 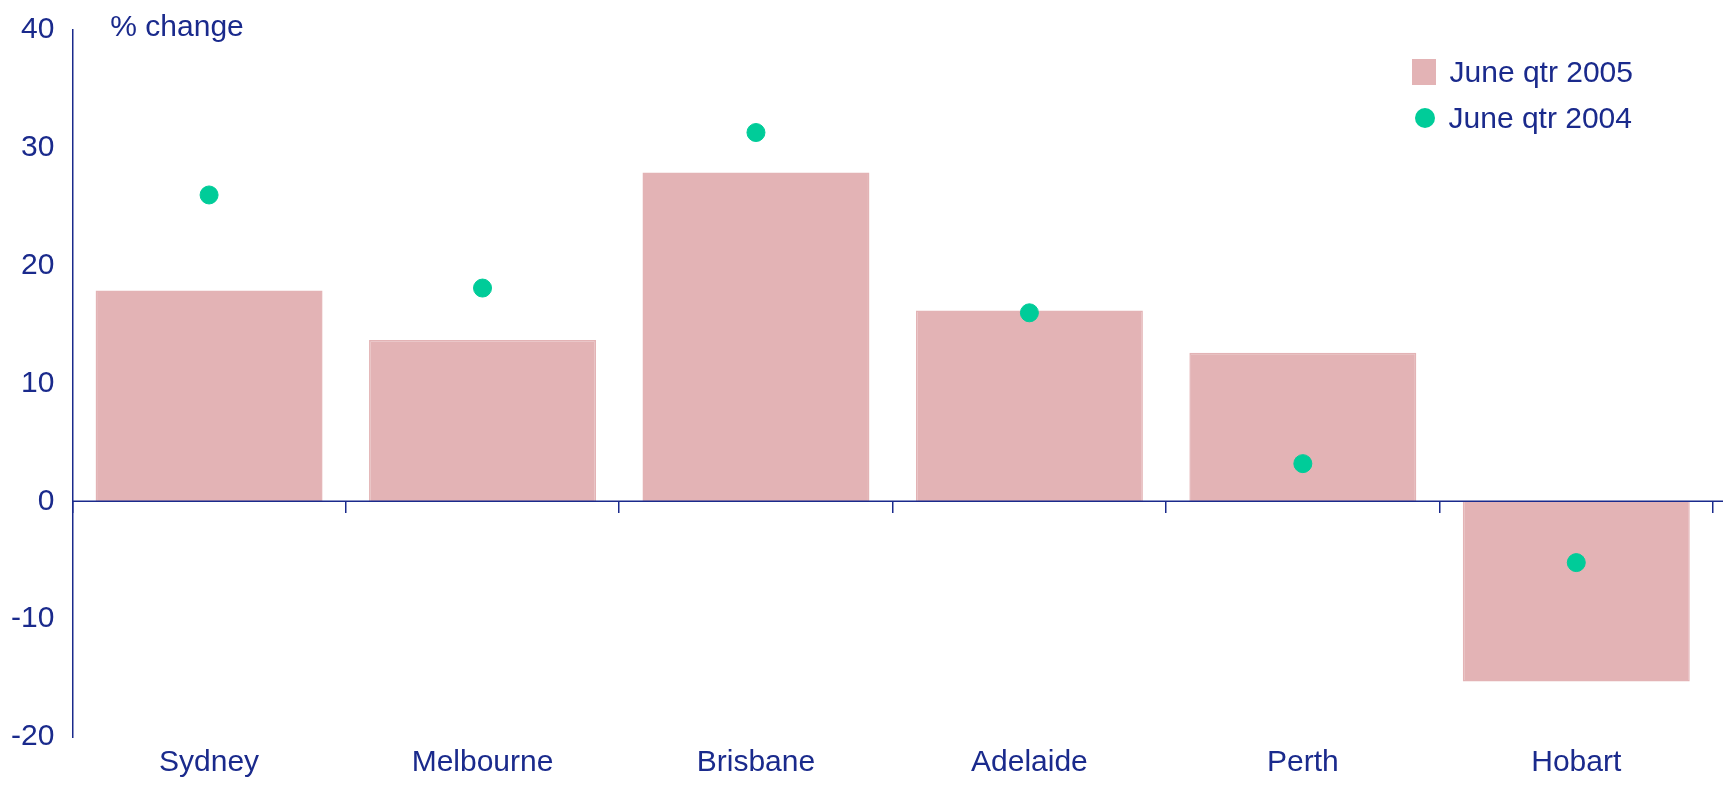 I want to click on legend-label: June qtr 2004, so click(x=1540, y=118).